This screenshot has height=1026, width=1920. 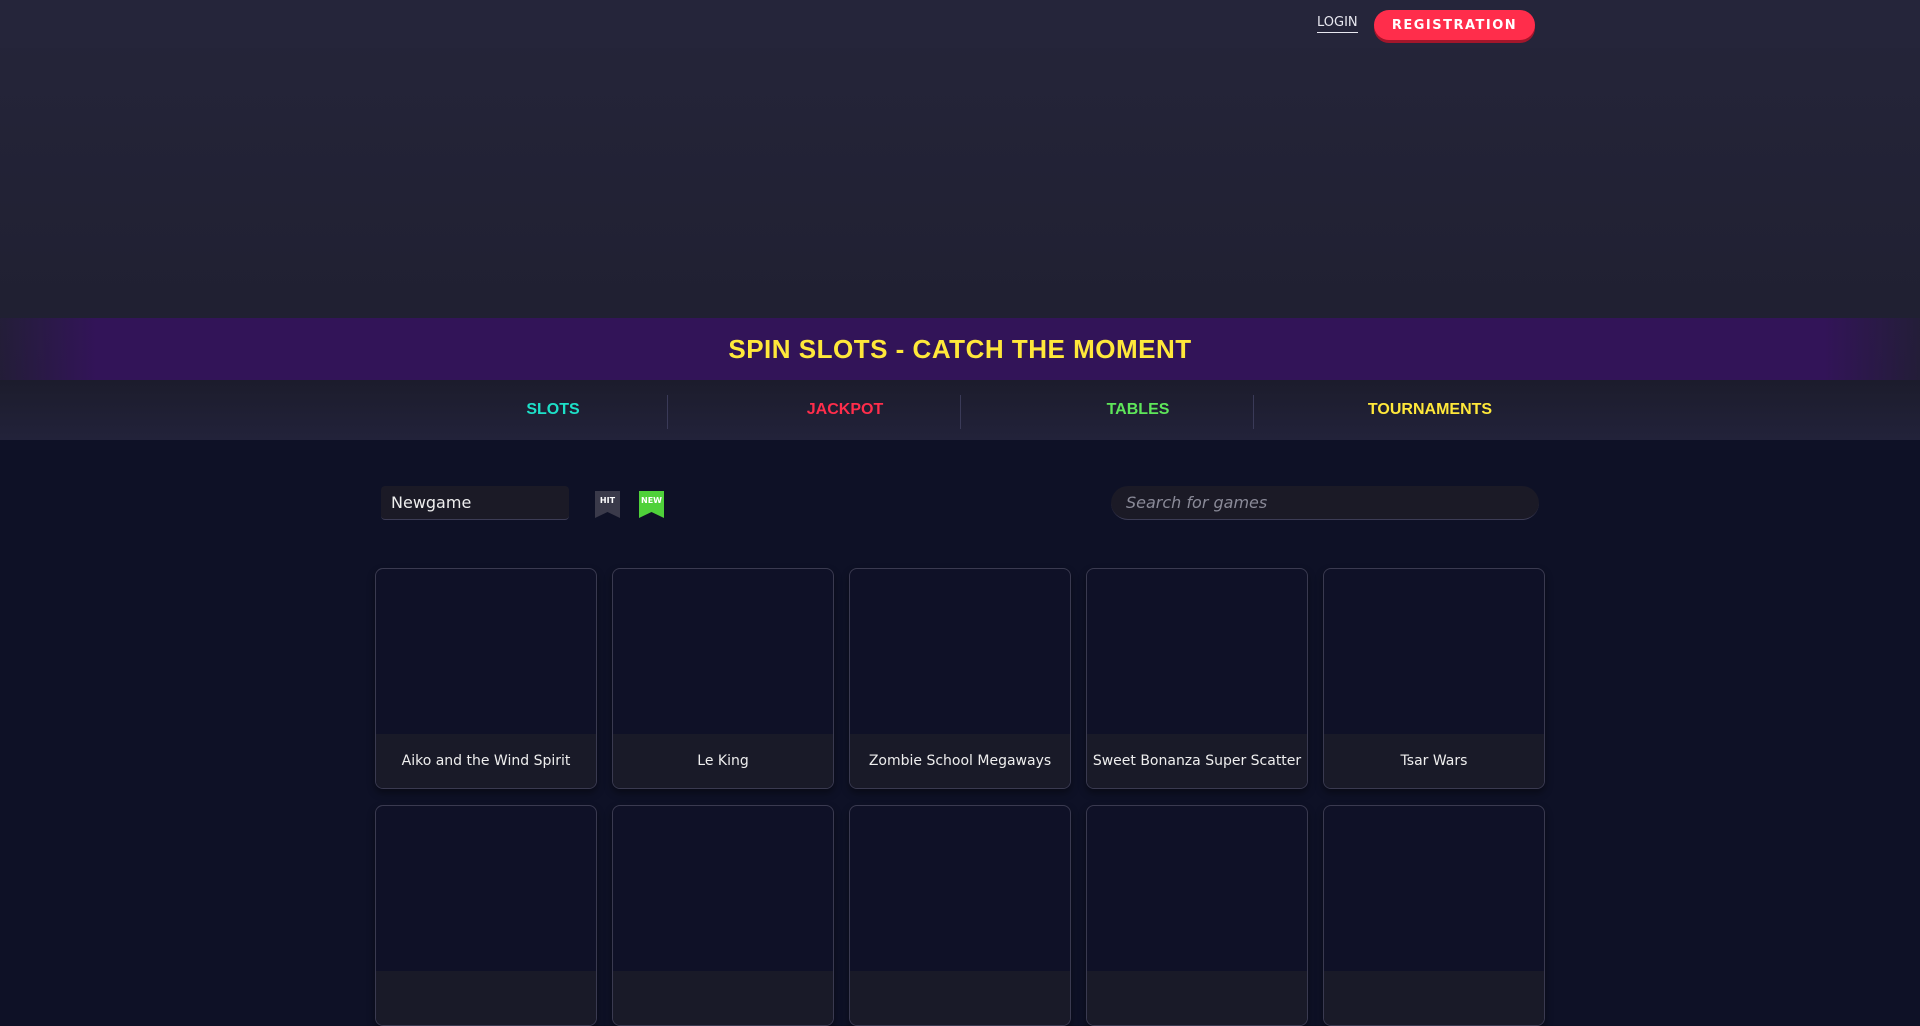 What do you see at coordinates (960, 24) in the screenshot?
I see `header: LOGIN REGISTRATION` at bounding box center [960, 24].